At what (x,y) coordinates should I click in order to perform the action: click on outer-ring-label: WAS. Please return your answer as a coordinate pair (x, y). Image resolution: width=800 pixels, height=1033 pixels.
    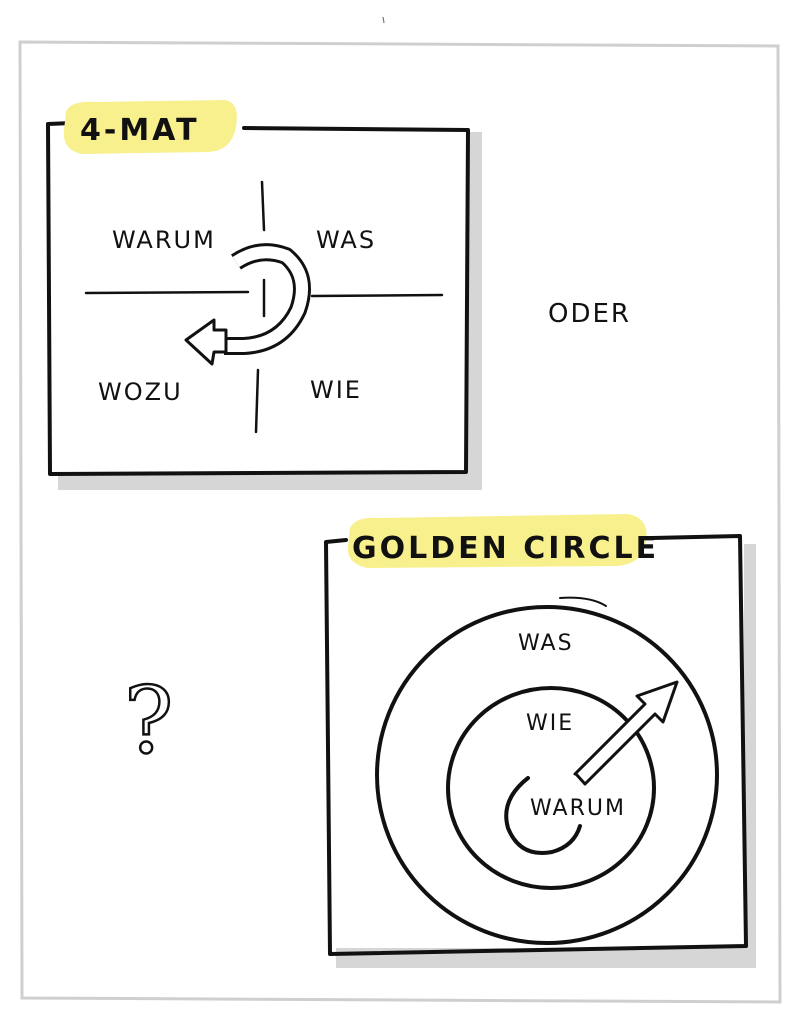
    Looking at the image, I should click on (546, 643).